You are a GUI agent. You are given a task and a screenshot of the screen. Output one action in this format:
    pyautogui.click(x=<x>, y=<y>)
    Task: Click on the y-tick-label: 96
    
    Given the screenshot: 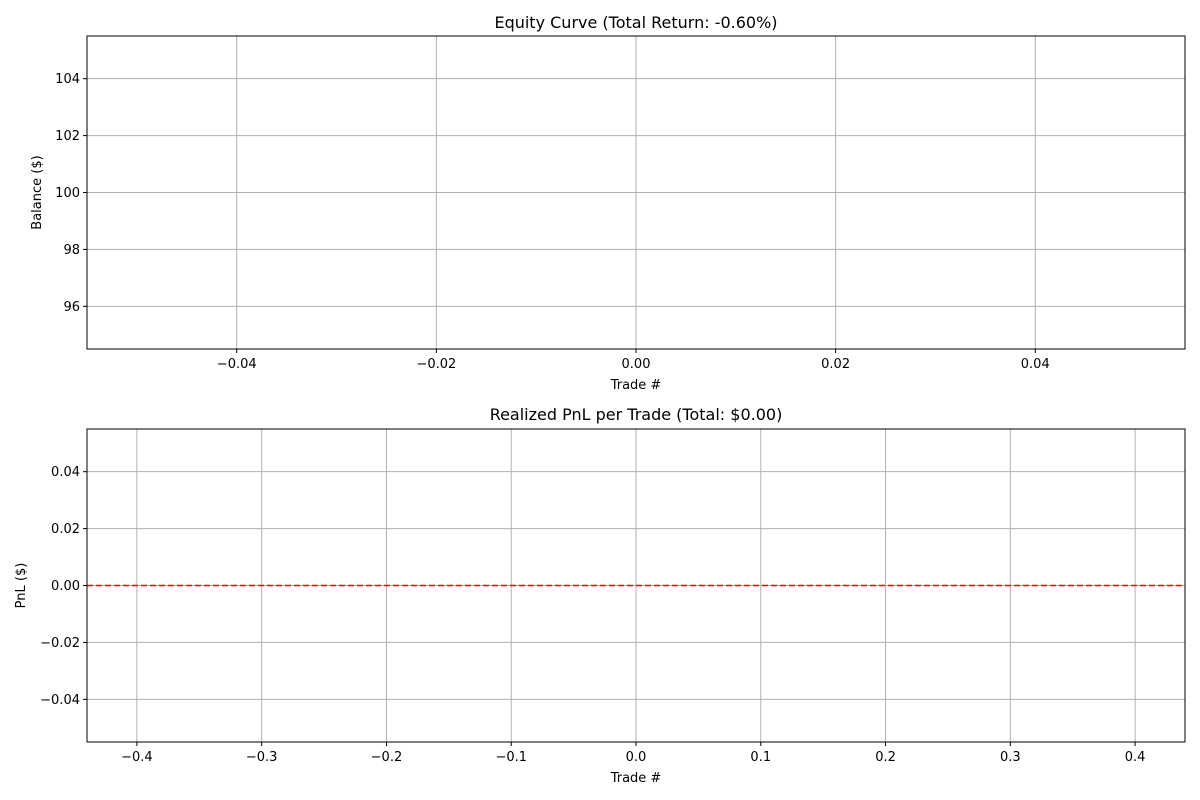 What is the action you would take?
    pyautogui.click(x=71, y=307)
    